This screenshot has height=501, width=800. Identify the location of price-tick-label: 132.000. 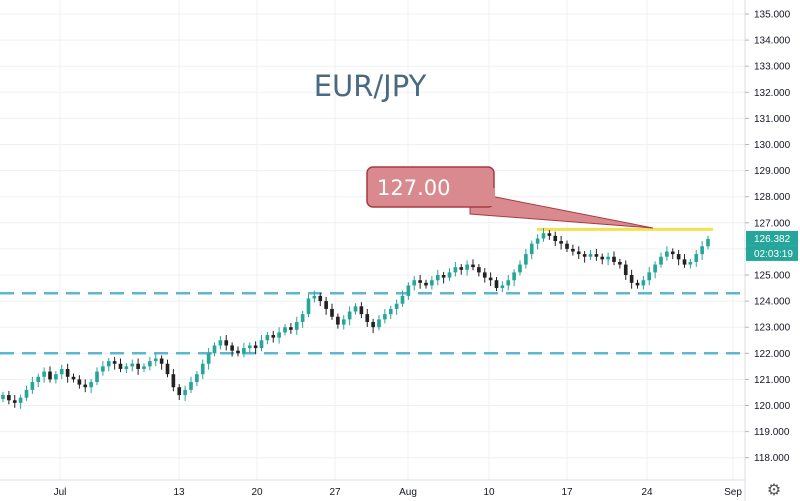
(772, 93).